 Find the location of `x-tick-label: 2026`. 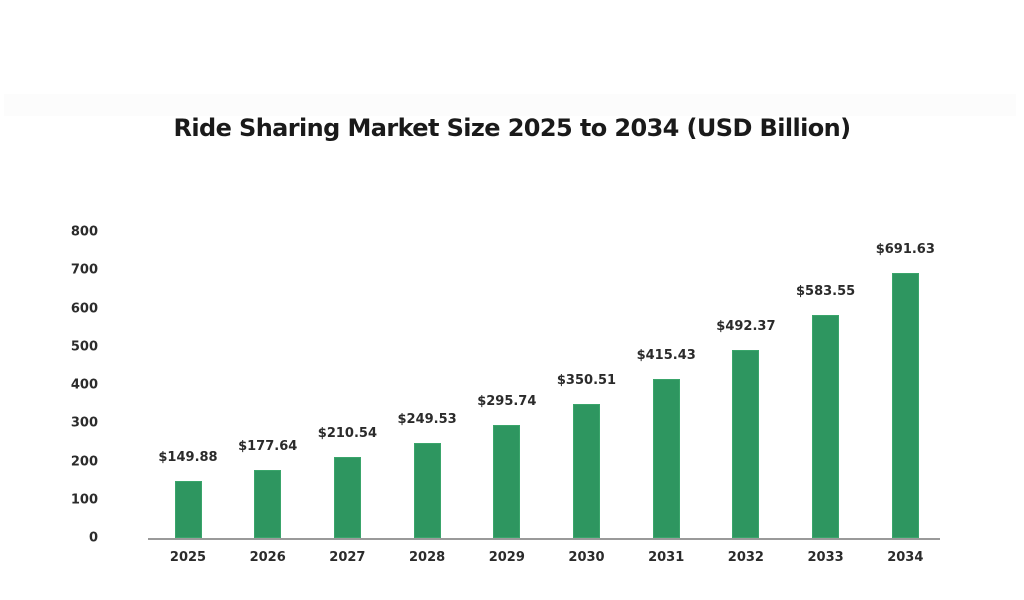

x-tick-label: 2026 is located at coordinates (267, 557).